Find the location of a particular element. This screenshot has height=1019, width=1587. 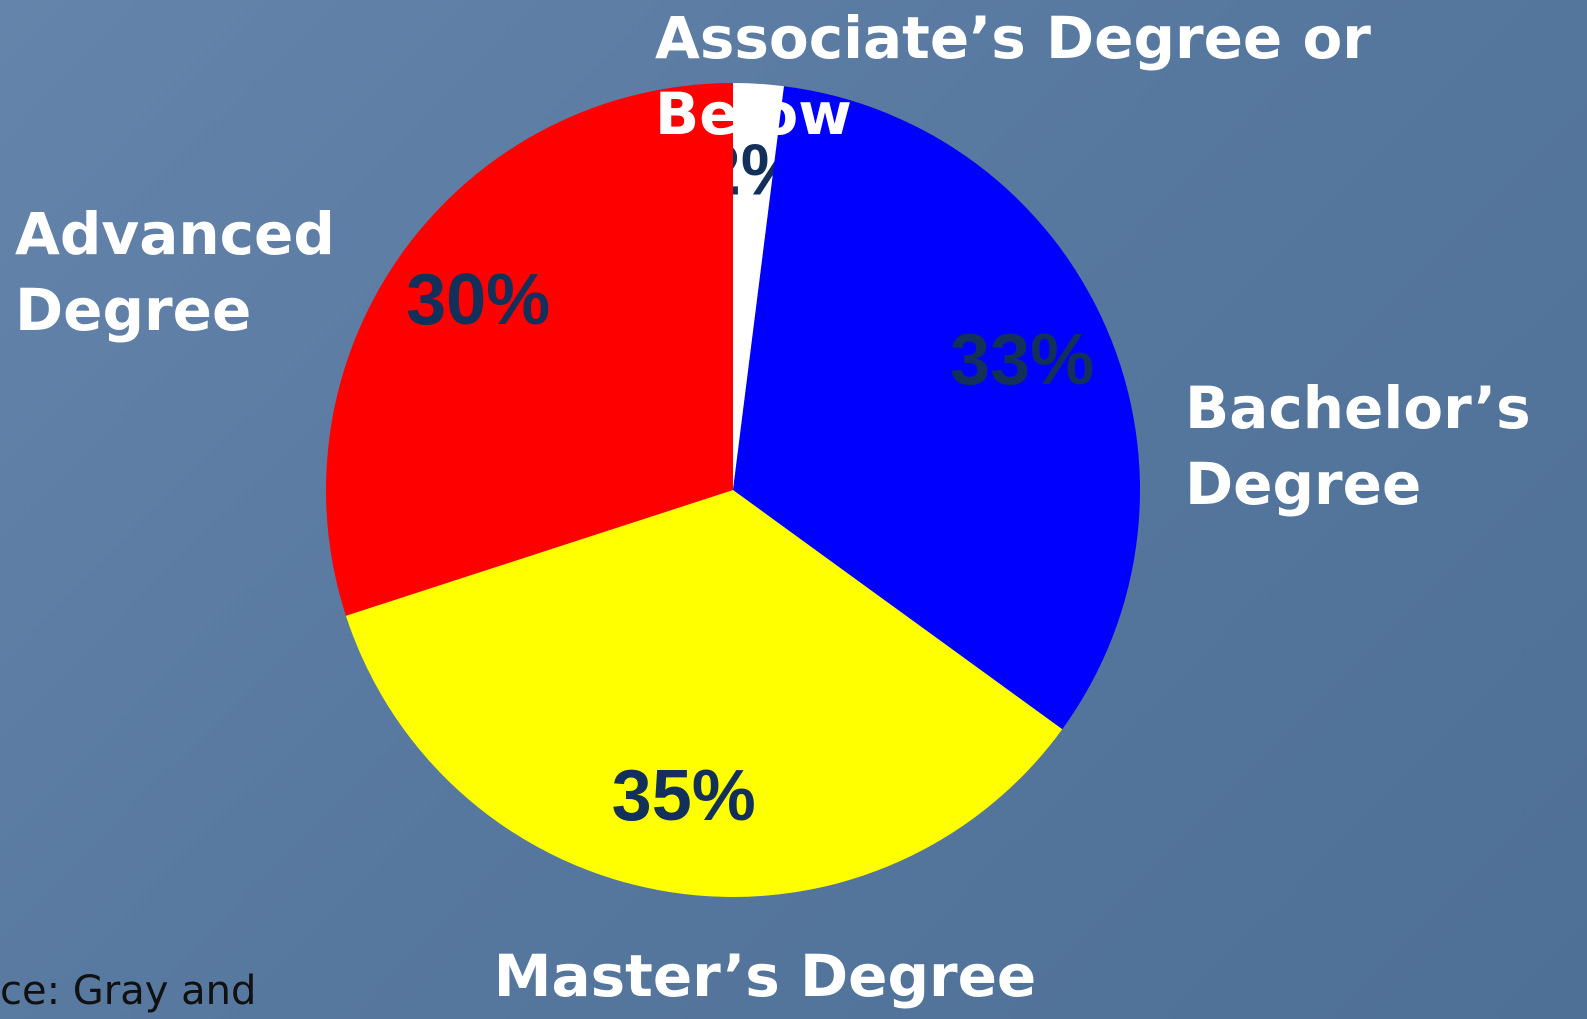

value-label: 35% is located at coordinates (684, 796).